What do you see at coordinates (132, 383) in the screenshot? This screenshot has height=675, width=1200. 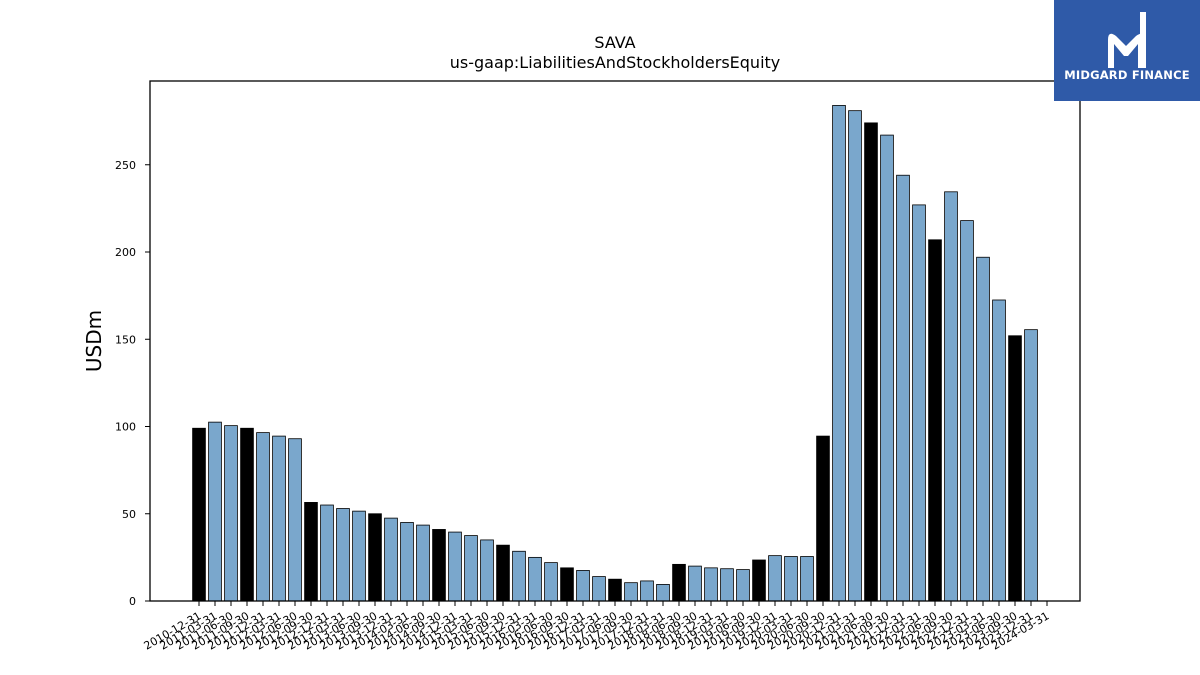 I see `y-axis-ticks: 0 50 100 150 200 250` at bounding box center [132, 383].